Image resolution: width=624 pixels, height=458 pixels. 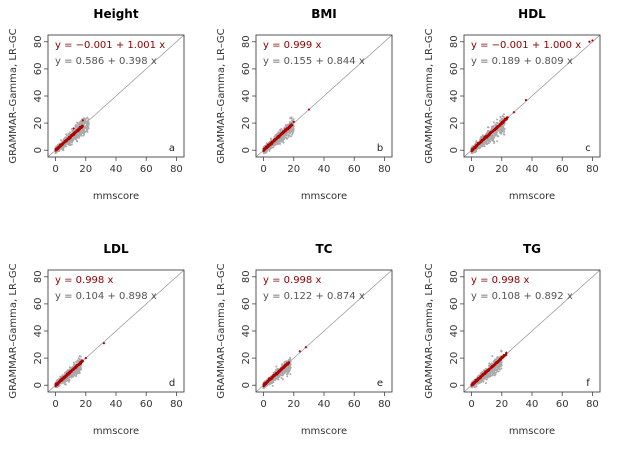 What do you see at coordinates (116, 404) in the screenshot?
I see `x-tick-label: 40` at bounding box center [116, 404].